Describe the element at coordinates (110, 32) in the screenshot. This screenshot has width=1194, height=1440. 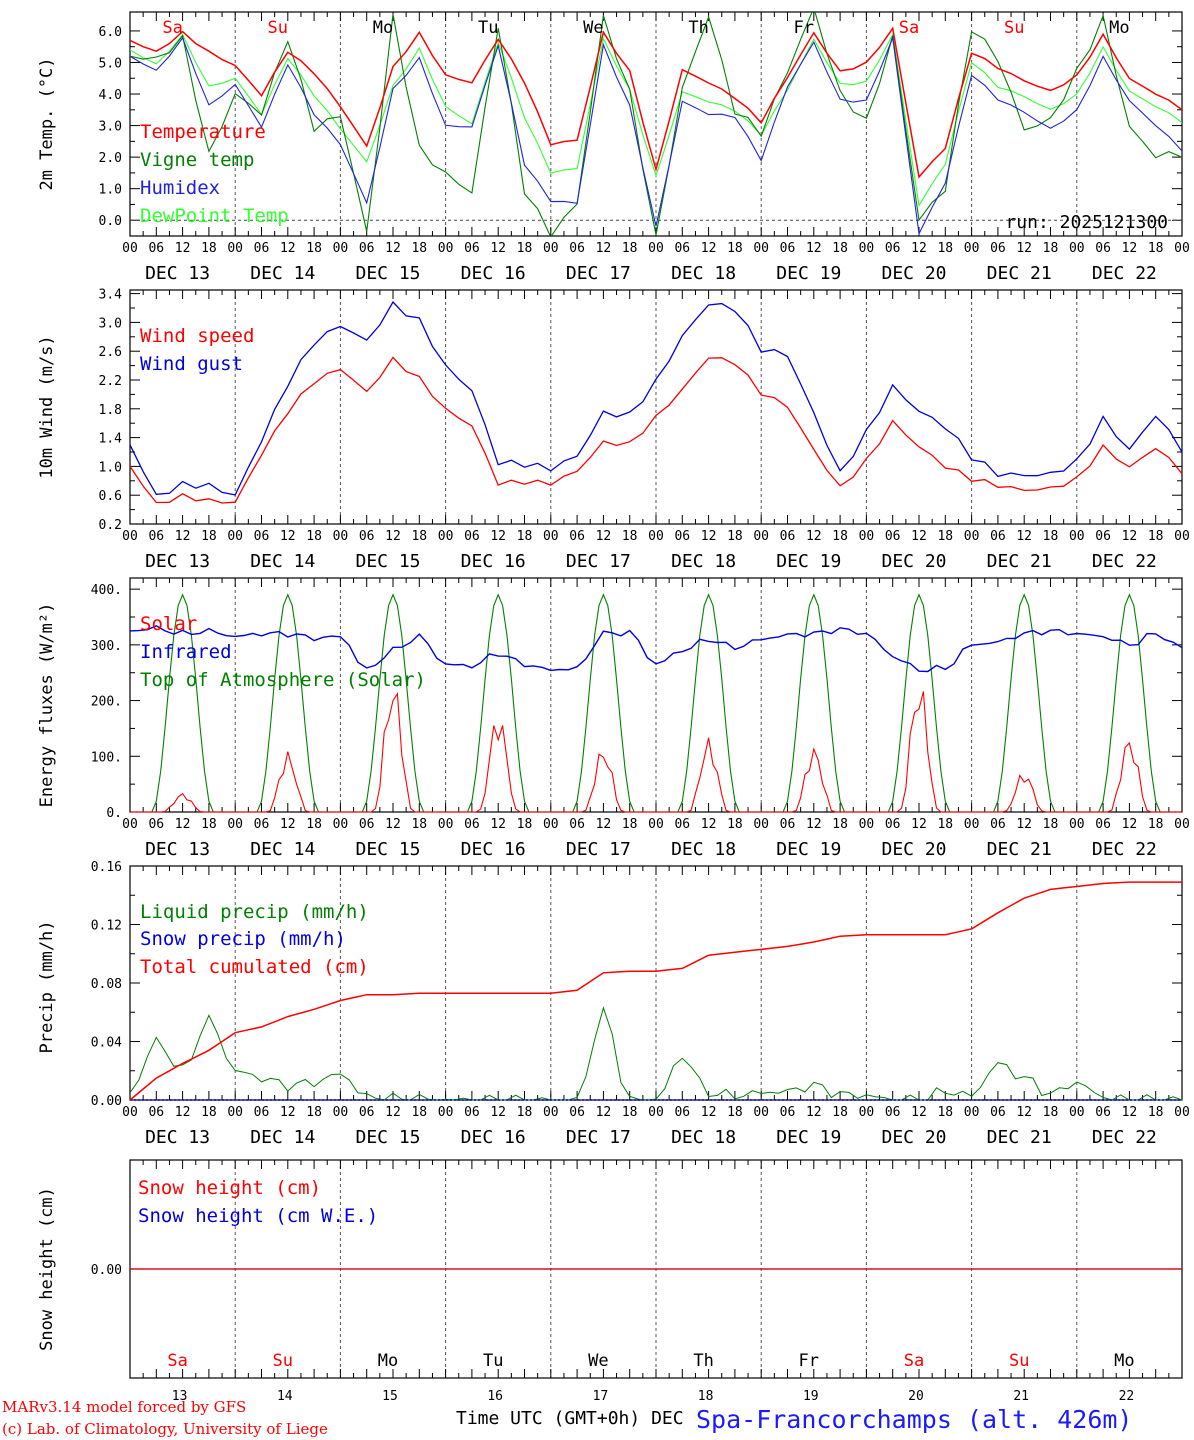
I see `y-tick-label: 6.0` at that location.